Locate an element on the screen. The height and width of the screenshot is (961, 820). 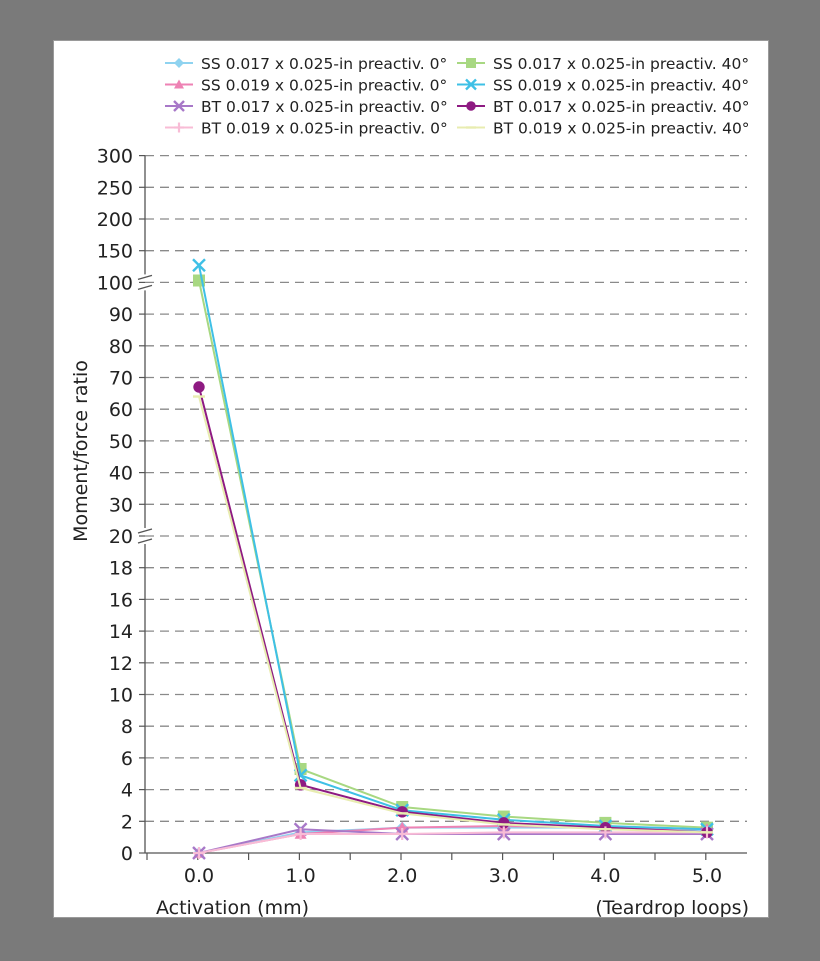
y-tick-label: 40 is located at coordinates (121, 474).